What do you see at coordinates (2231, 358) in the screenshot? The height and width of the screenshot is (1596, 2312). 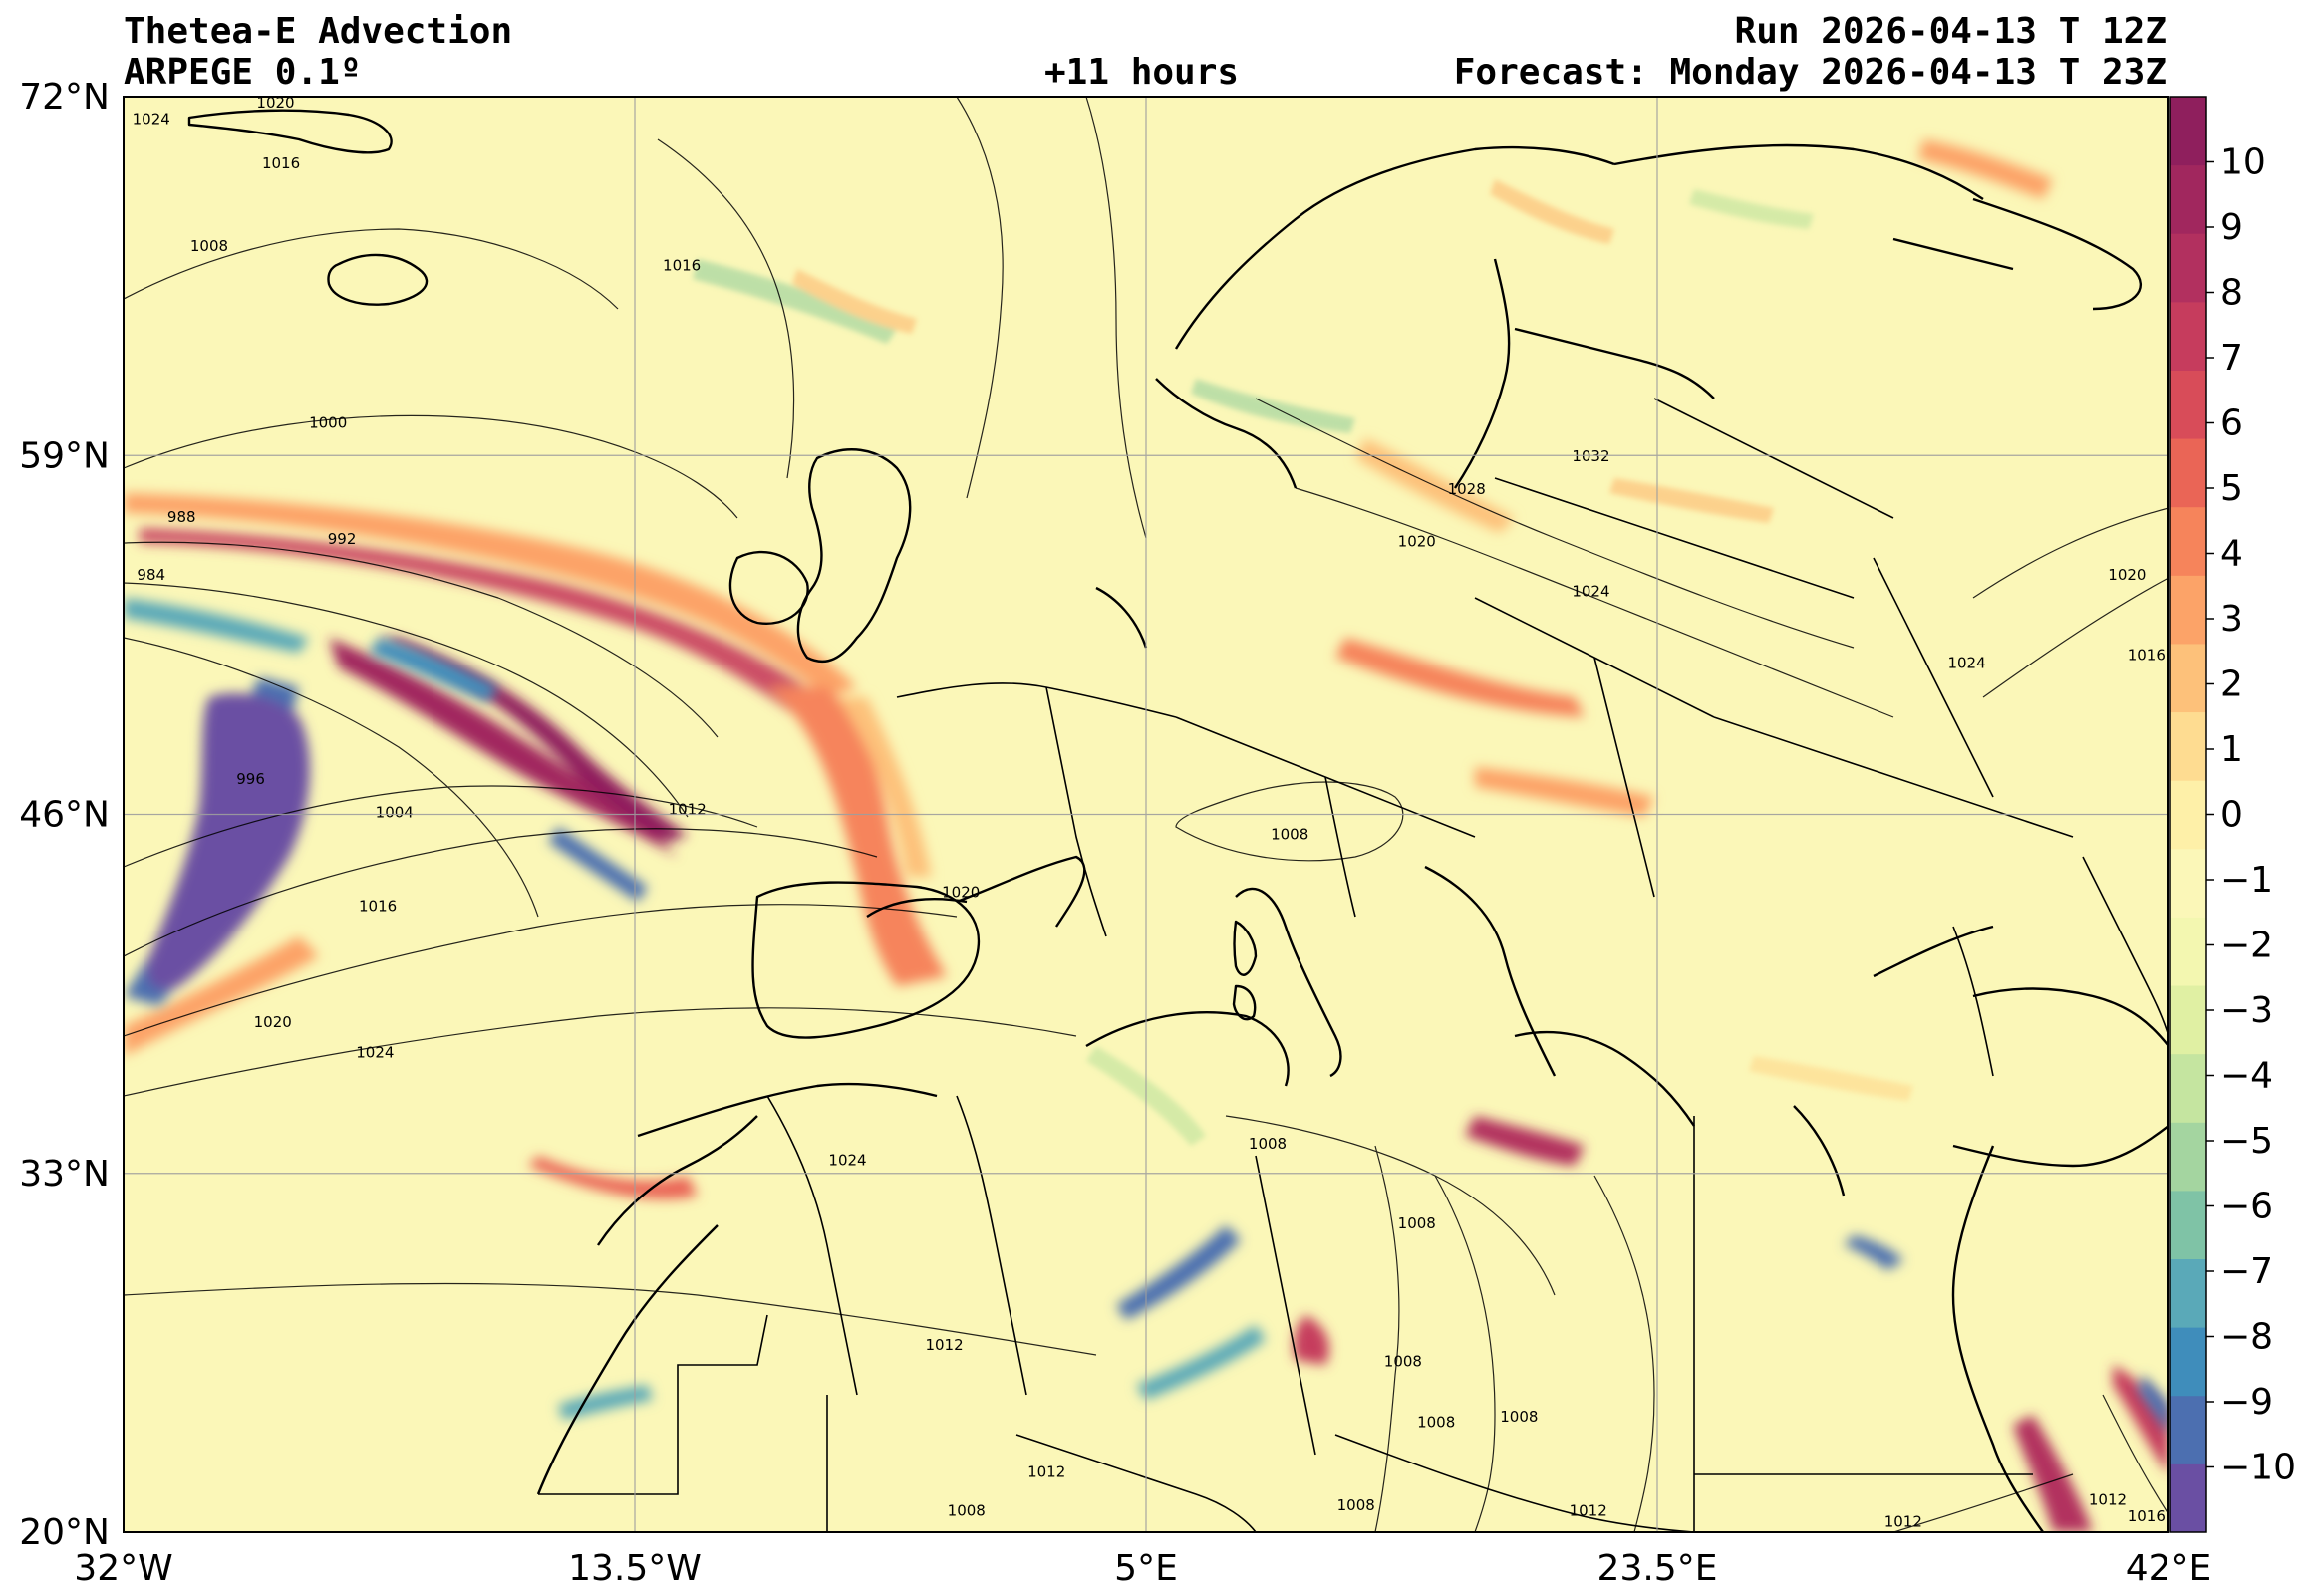 I see `colorbar-tick-label: 7` at bounding box center [2231, 358].